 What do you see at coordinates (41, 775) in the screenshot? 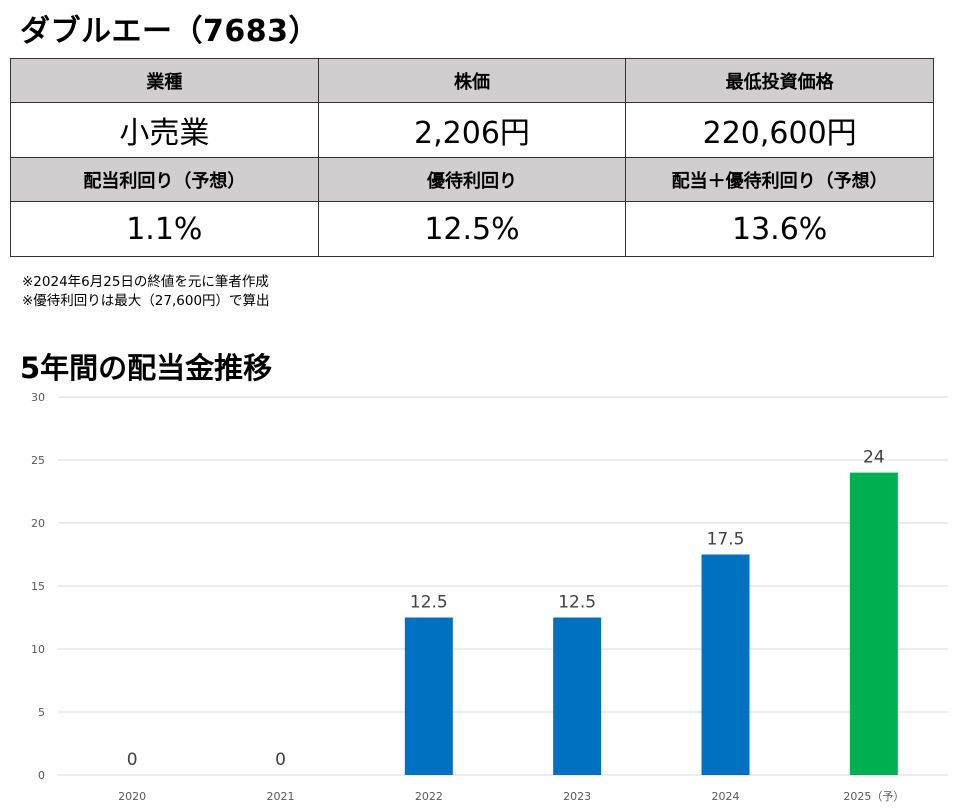
I see `y-tick-label: 0` at bounding box center [41, 775].